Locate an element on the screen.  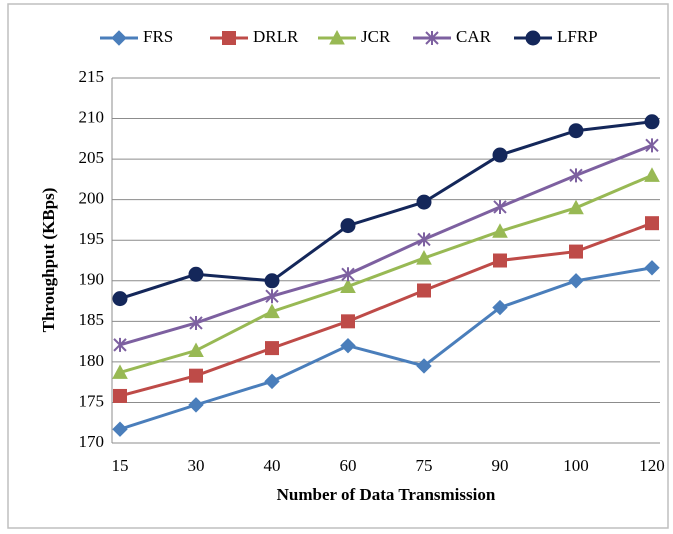
legend-label: LFRP is located at coordinates (577, 36).